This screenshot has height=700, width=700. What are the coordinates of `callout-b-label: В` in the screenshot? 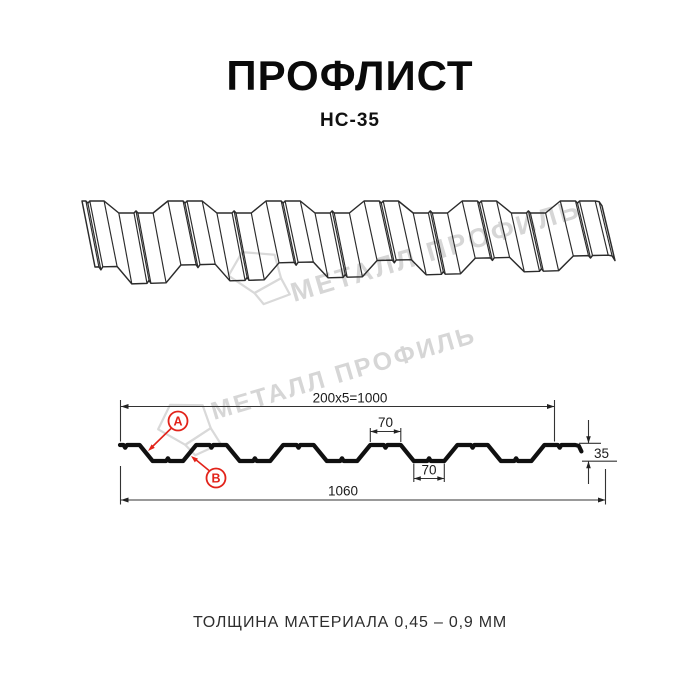 It's located at (215, 479).